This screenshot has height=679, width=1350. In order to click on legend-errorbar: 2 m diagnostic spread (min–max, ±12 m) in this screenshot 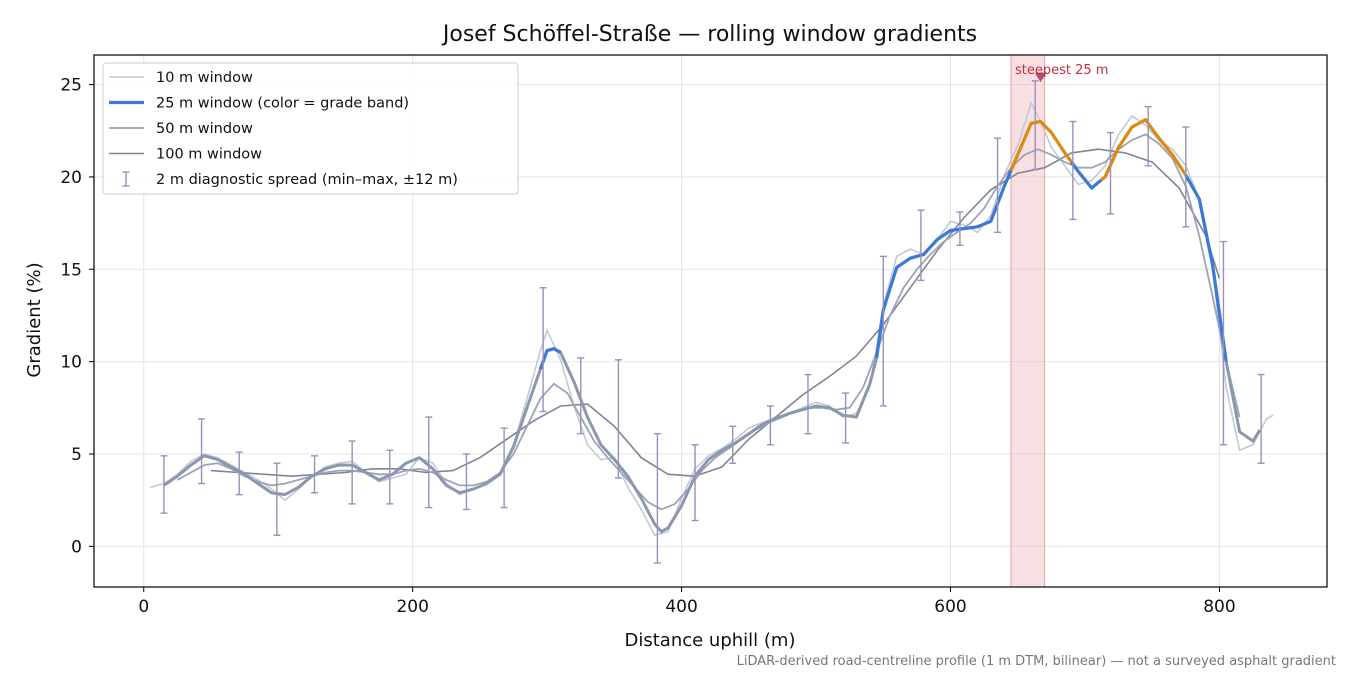, I will do `click(290, 179)`.